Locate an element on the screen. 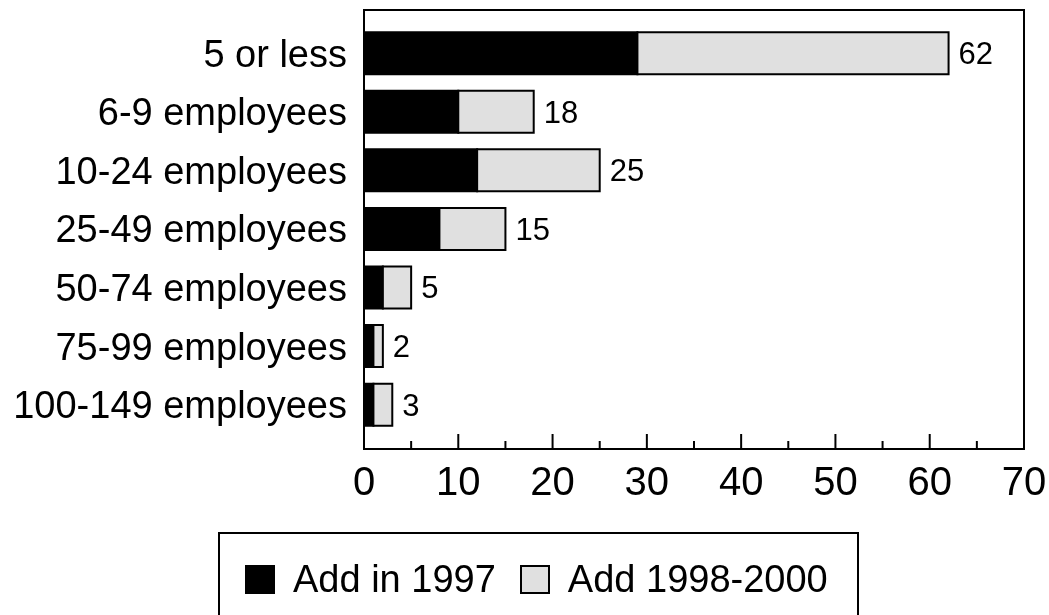  y-tick-label: 50-74 employees is located at coordinates (201, 288).